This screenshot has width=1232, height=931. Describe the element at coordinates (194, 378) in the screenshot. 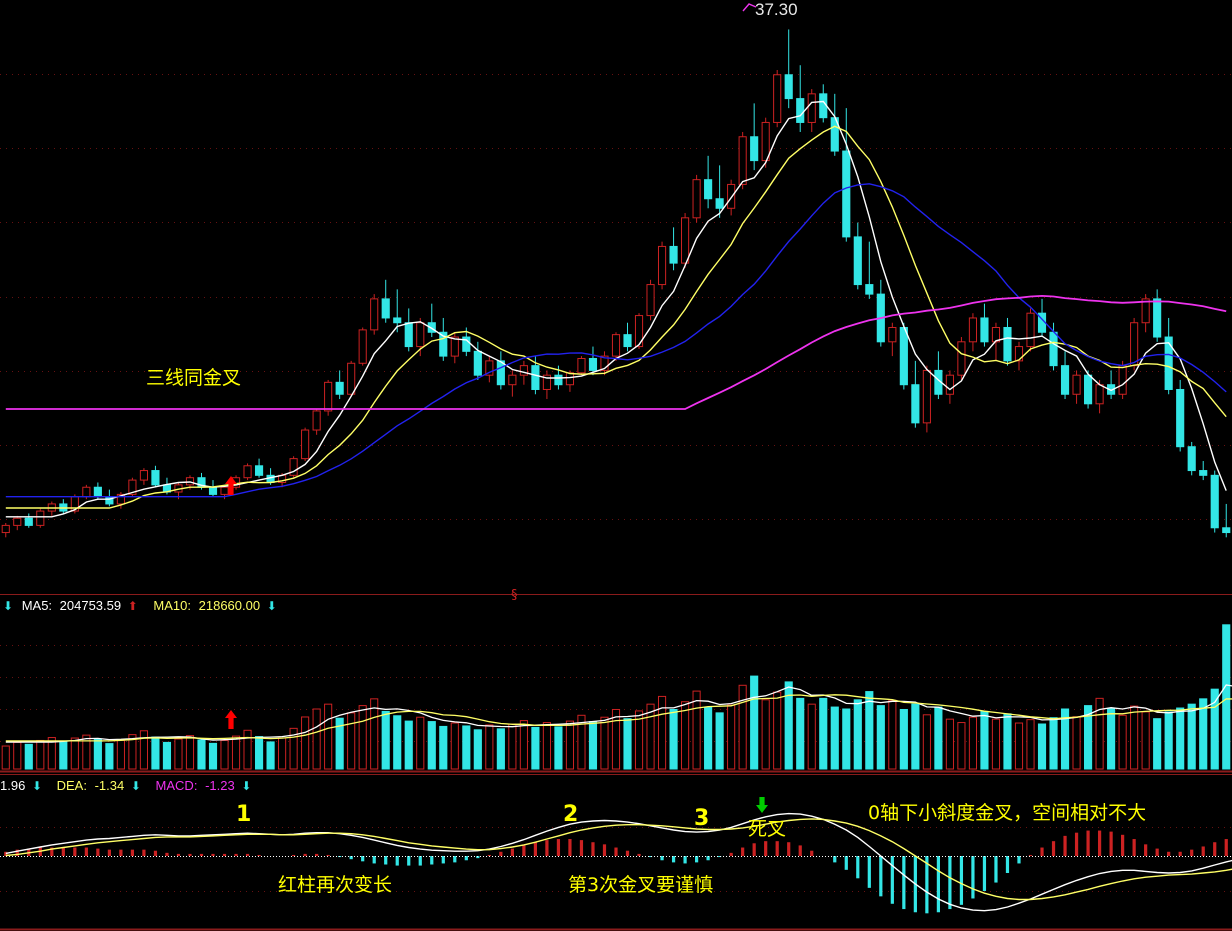

I see `annotation-triple-golden-cross: 三线同金叉` at that location.